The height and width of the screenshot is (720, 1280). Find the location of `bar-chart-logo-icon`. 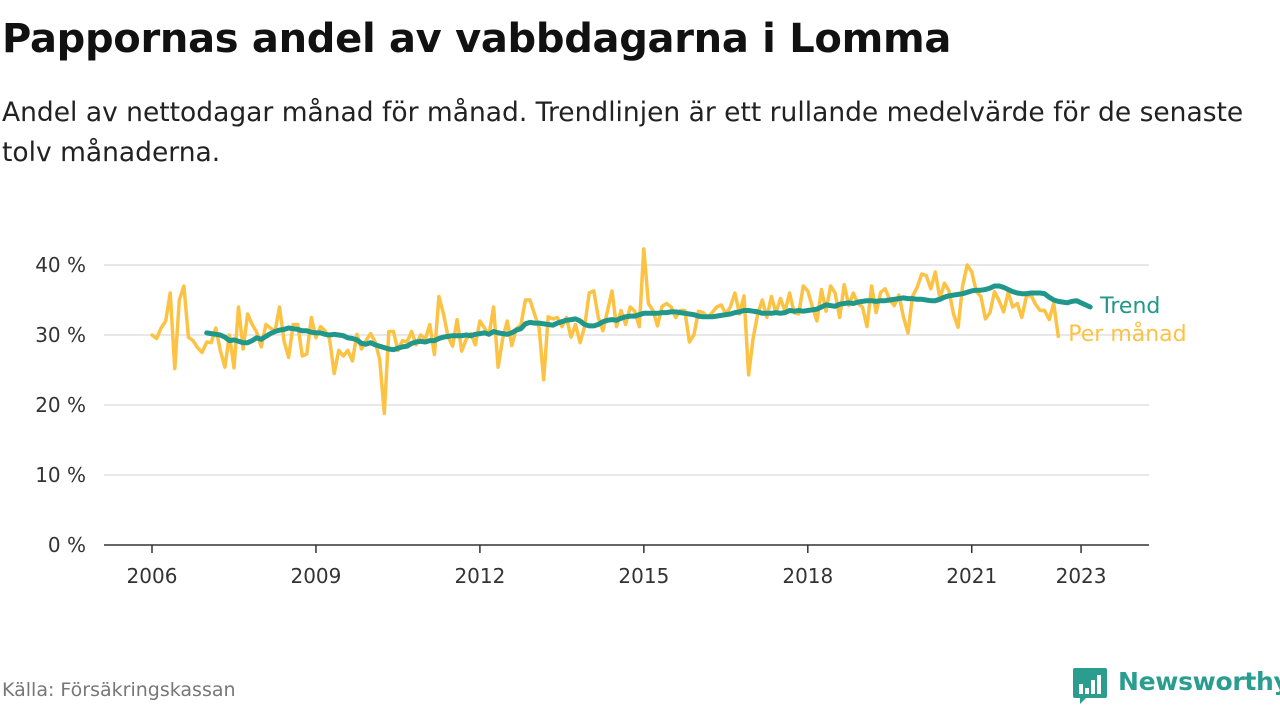

bar-chart-logo-icon is located at coordinates (1090, 686).